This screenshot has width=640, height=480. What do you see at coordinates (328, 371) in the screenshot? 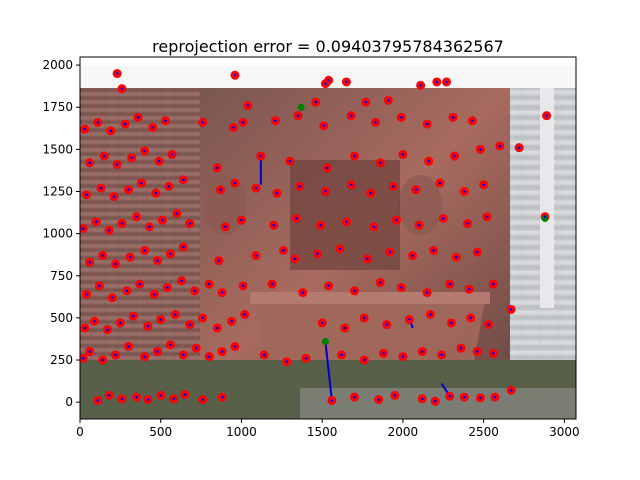
I see `error-vector` at bounding box center [328, 371].